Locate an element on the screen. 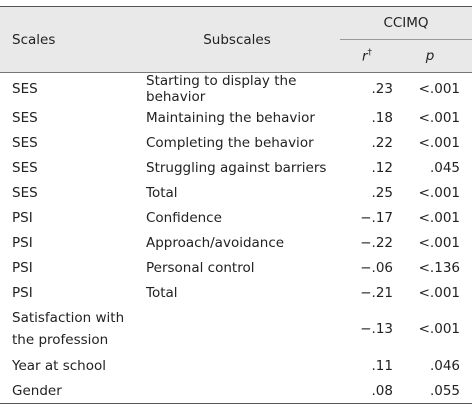  header-r-mark: † is located at coordinates (370, 52).